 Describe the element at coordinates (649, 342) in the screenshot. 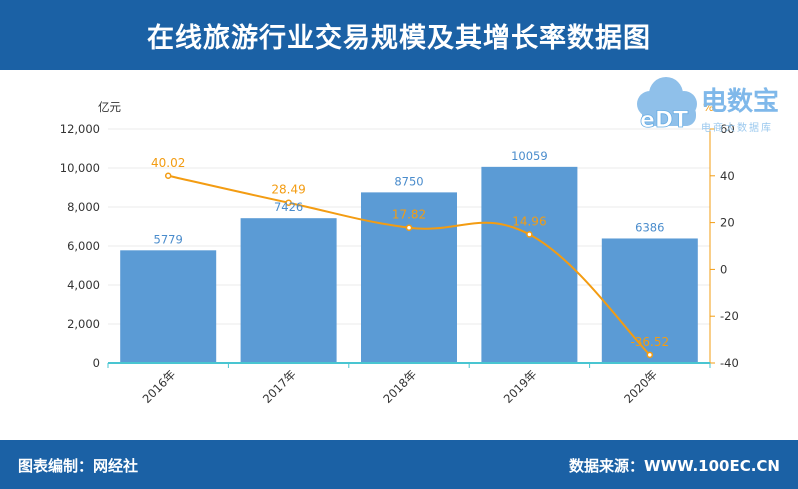

I see `growth-value-label: -36.52` at that location.